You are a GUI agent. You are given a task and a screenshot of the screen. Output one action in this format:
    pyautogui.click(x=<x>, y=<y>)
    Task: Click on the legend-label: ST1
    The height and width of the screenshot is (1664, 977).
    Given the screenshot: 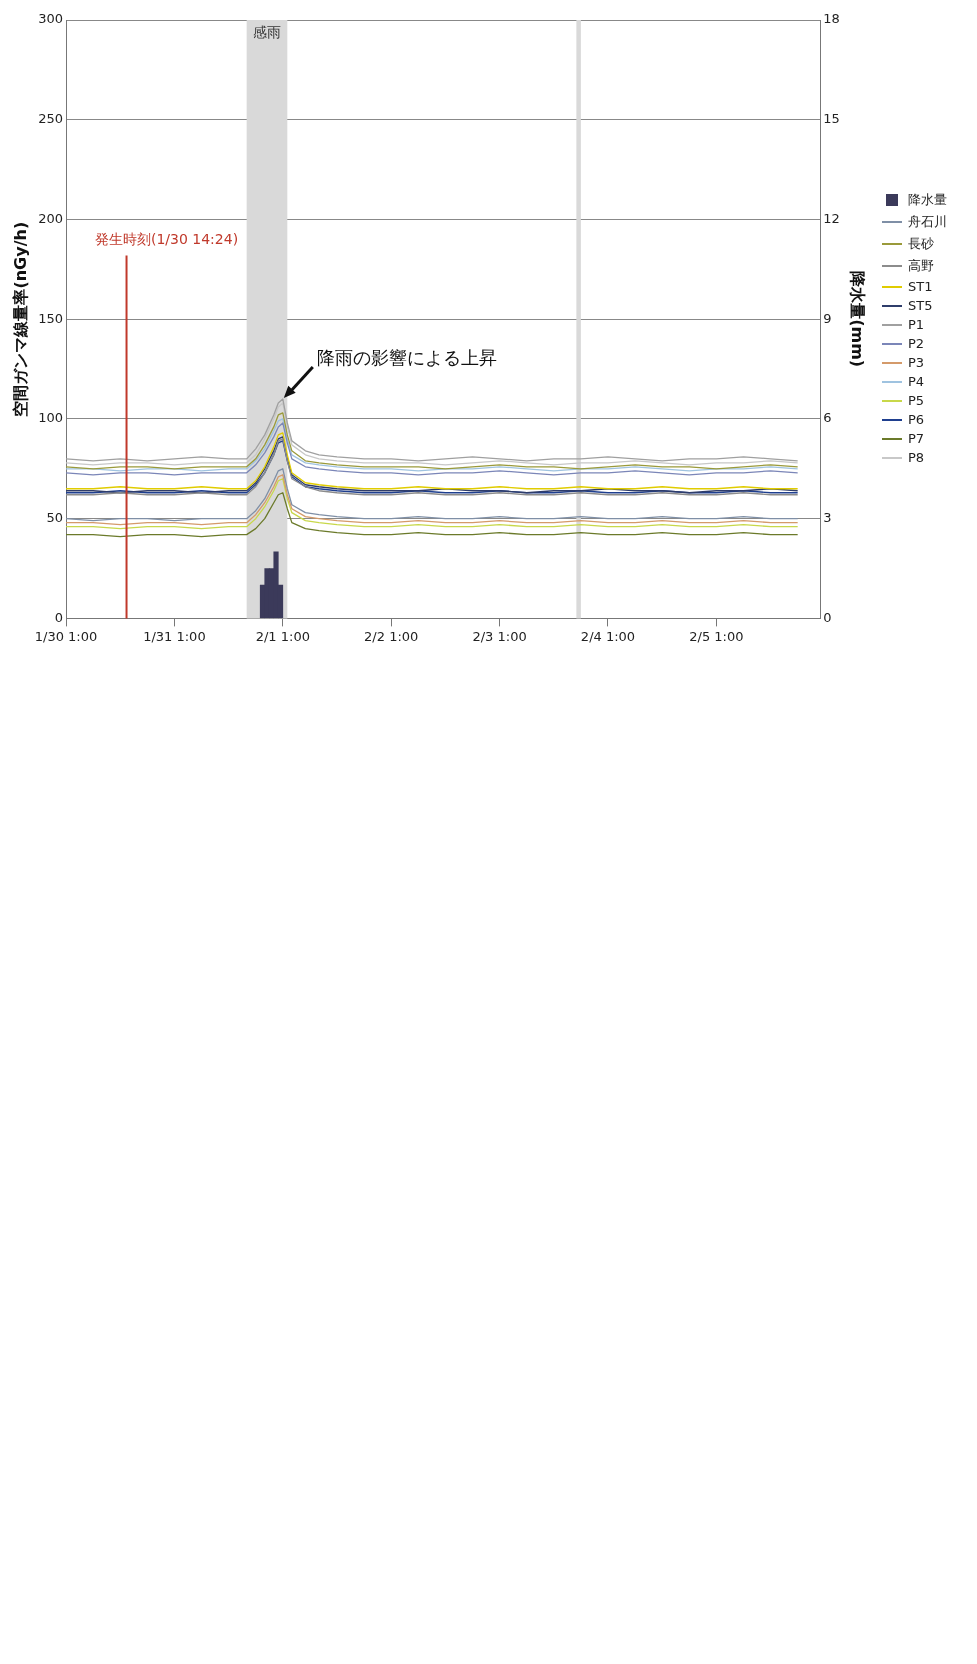 What is the action you would take?
    pyautogui.click(x=920, y=286)
    